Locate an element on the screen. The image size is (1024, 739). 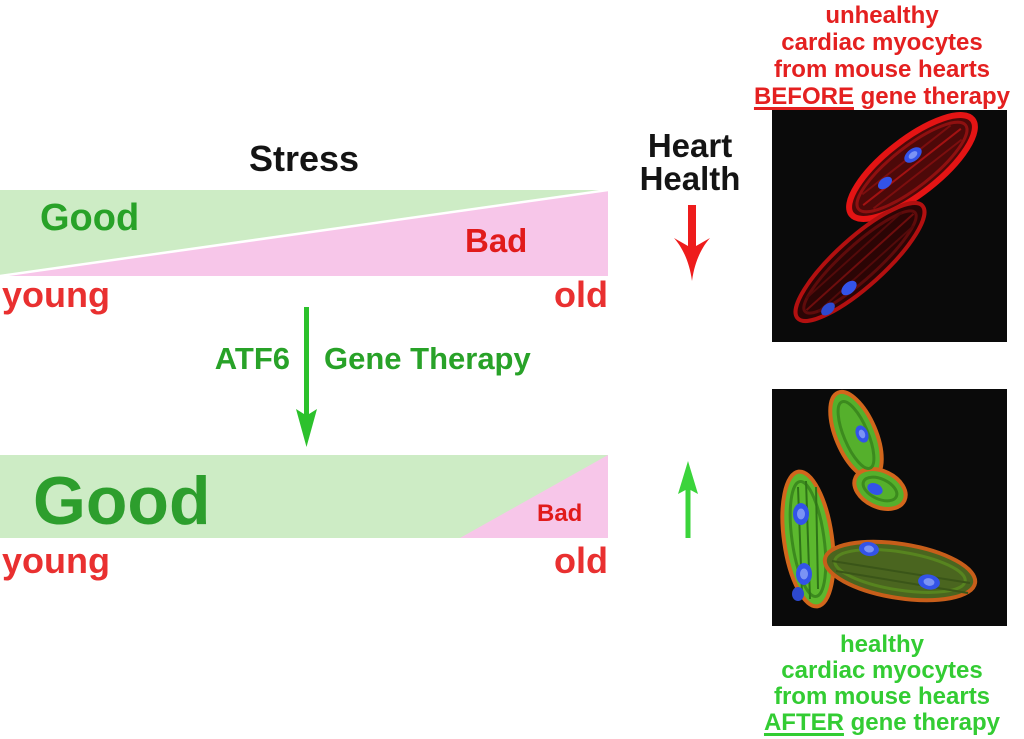
stress-title: Stress is located at coordinates (304, 158).